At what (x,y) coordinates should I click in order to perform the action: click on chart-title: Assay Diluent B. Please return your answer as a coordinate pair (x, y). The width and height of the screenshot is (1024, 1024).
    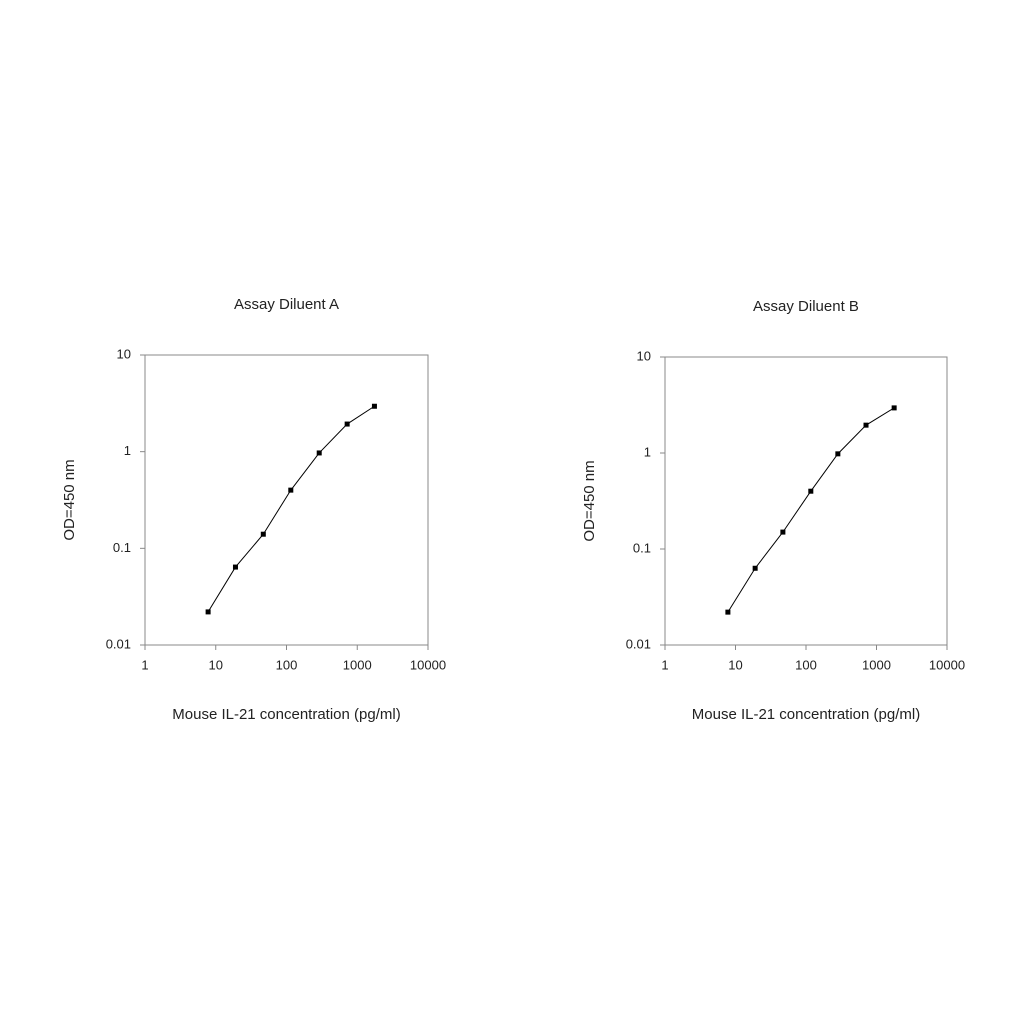
    Looking at the image, I should click on (806, 306).